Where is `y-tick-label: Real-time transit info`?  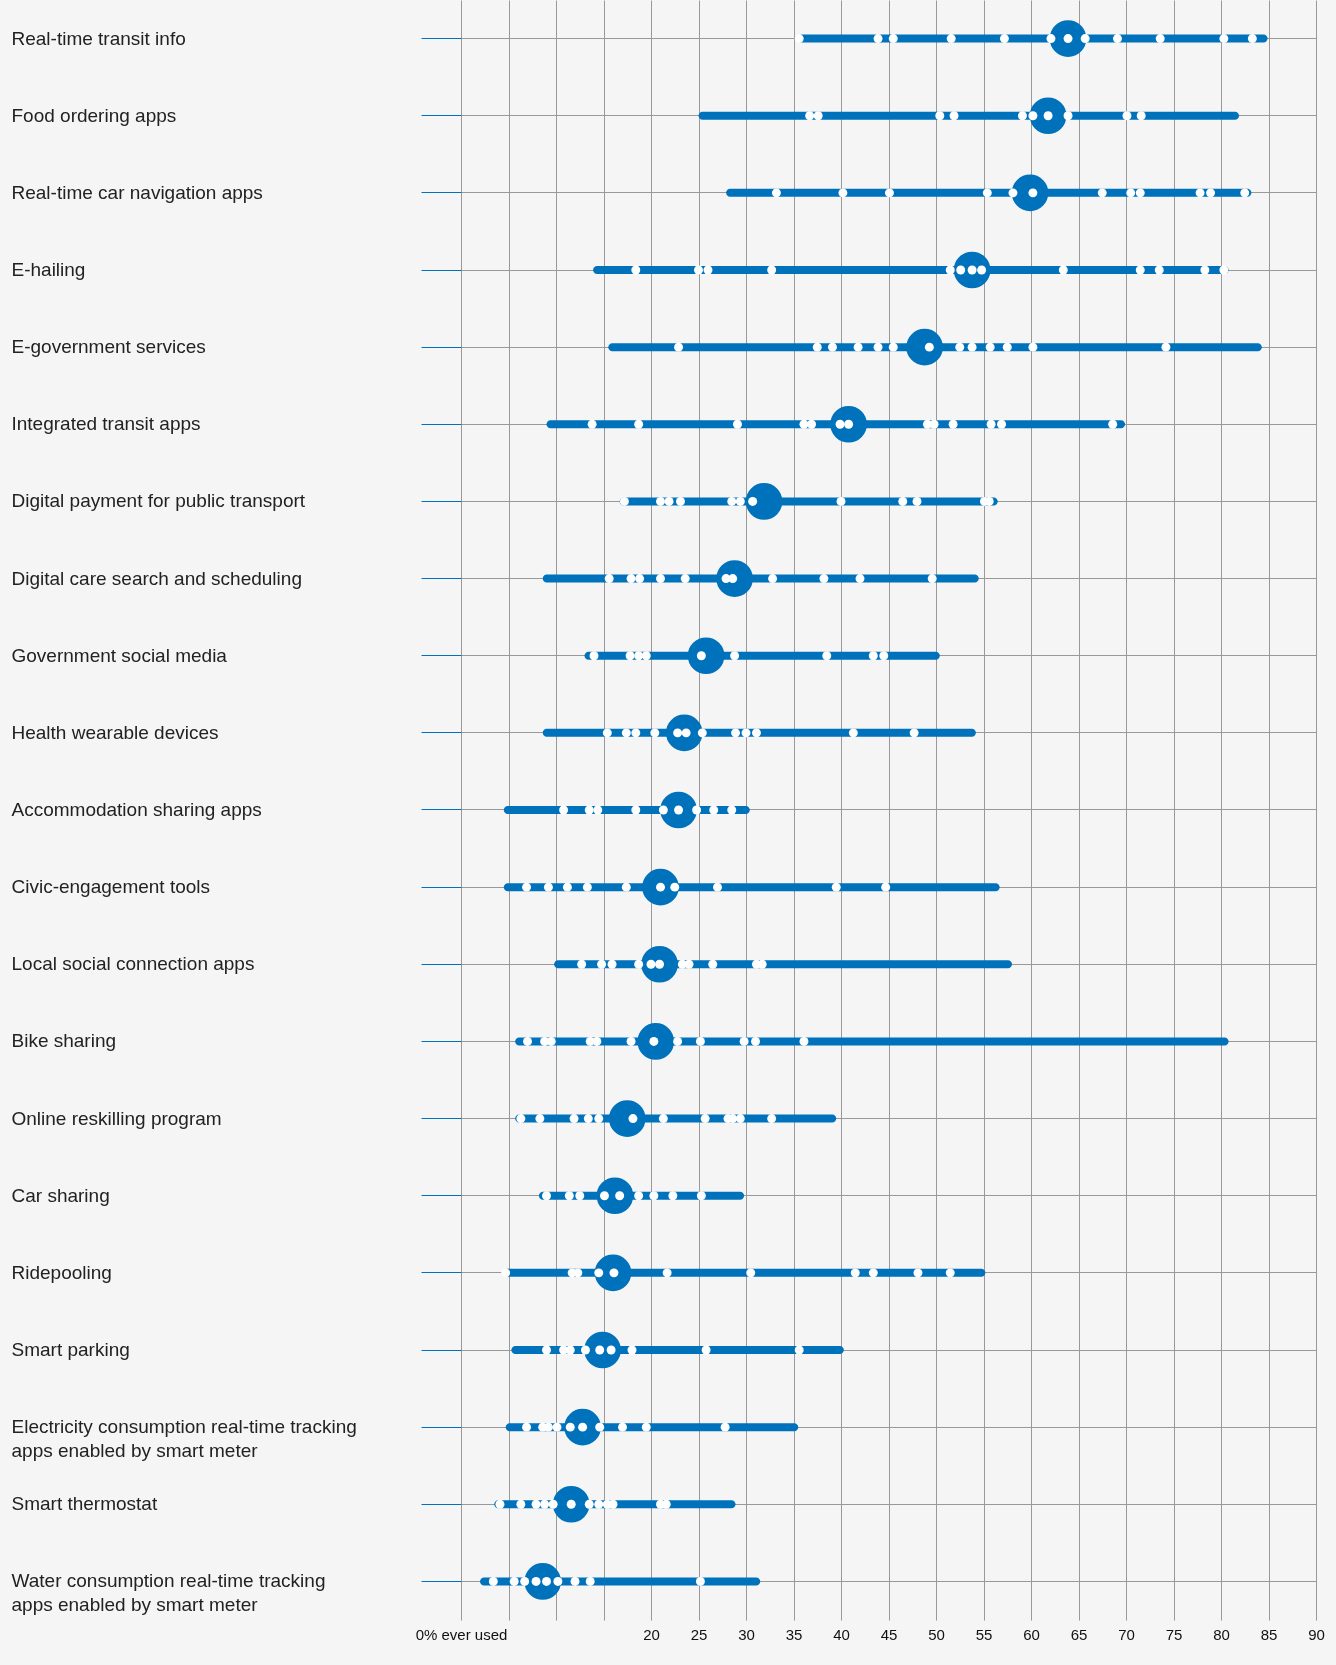 y-tick-label: Real-time transit info is located at coordinates (98, 38).